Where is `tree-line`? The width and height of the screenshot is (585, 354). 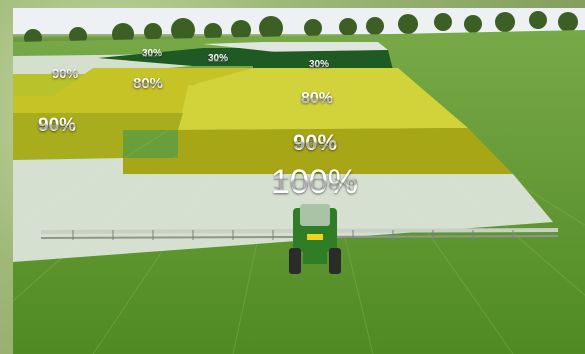 tree-line is located at coordinates (301, 29).